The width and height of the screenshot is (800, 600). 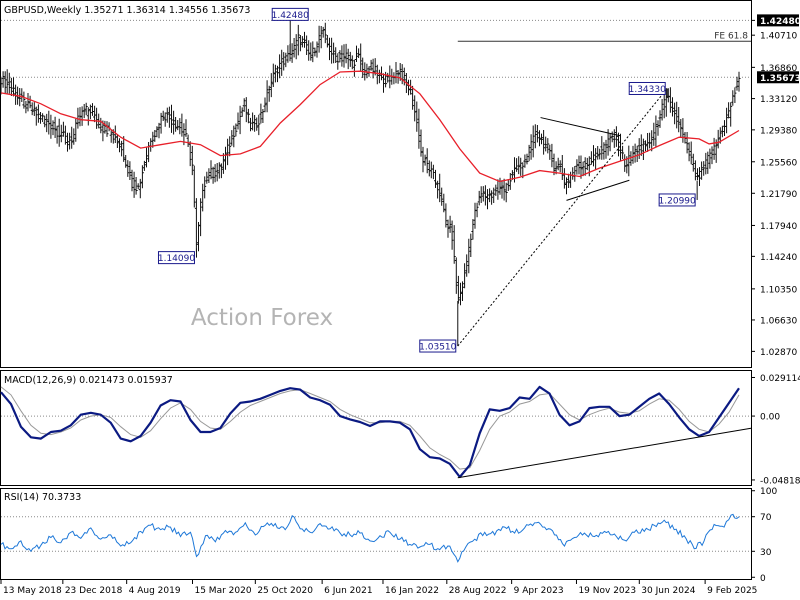 I want to click on price-axis-label: 1.02870, so click(x=778, y=353).